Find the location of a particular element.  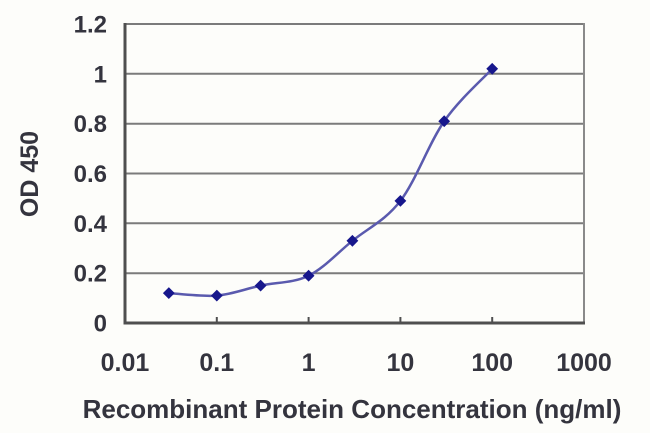

y-axis-title: OD 450 is located at coordinates (30, 174).